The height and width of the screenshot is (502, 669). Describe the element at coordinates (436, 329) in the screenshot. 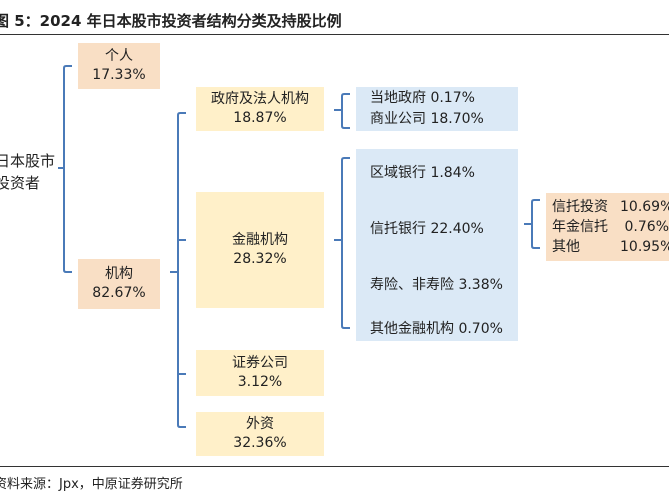

I see `detail-other-financial: 其他金融机构 0.70%` at that location.